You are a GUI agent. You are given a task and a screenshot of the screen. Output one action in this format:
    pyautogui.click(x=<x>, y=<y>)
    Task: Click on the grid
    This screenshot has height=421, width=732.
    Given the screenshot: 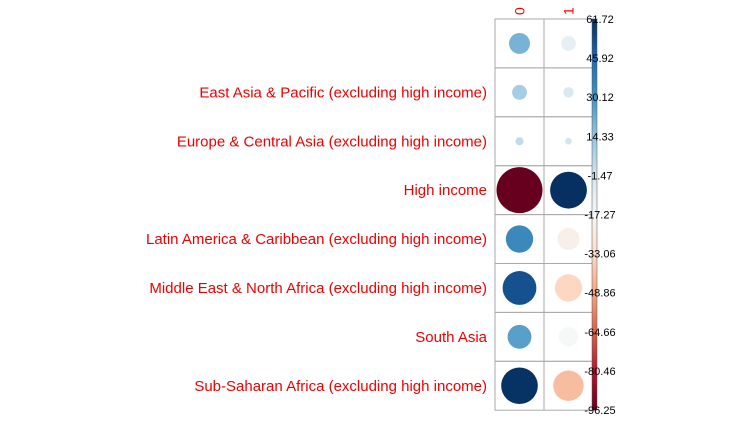 What is the action you would take?
    pyautogui.click(x=544, y=214)
    